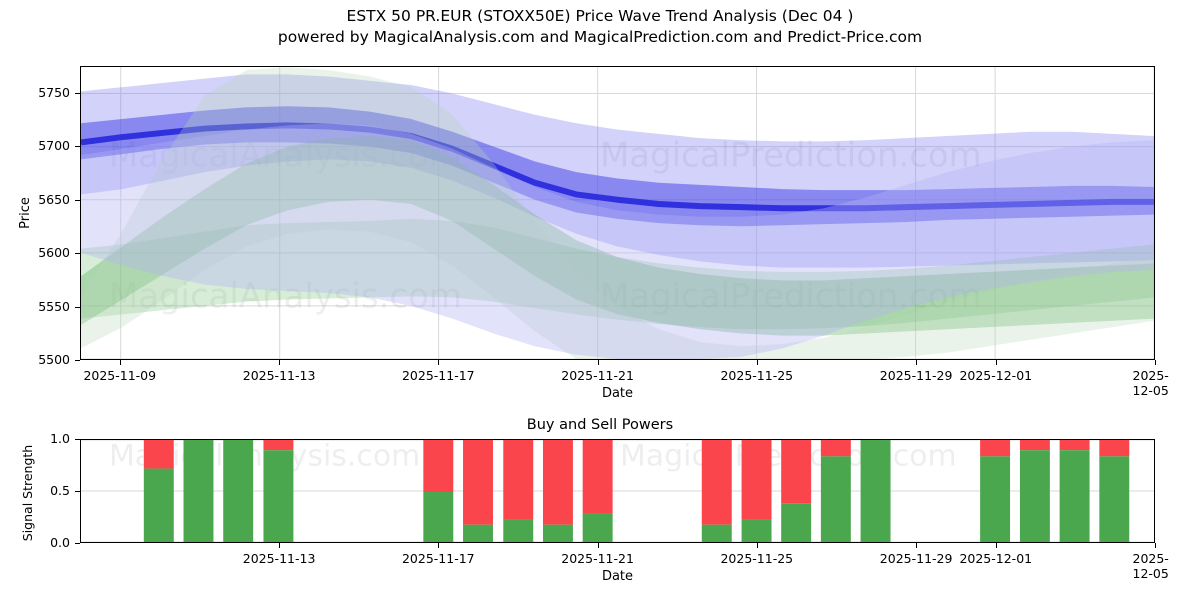 The width and height of the screenshot is (1200, 600). Describe the element at coordinates (1150, 566) in the screenshot. I see `signal-x-tick-label: 2025-12-05` at that location.